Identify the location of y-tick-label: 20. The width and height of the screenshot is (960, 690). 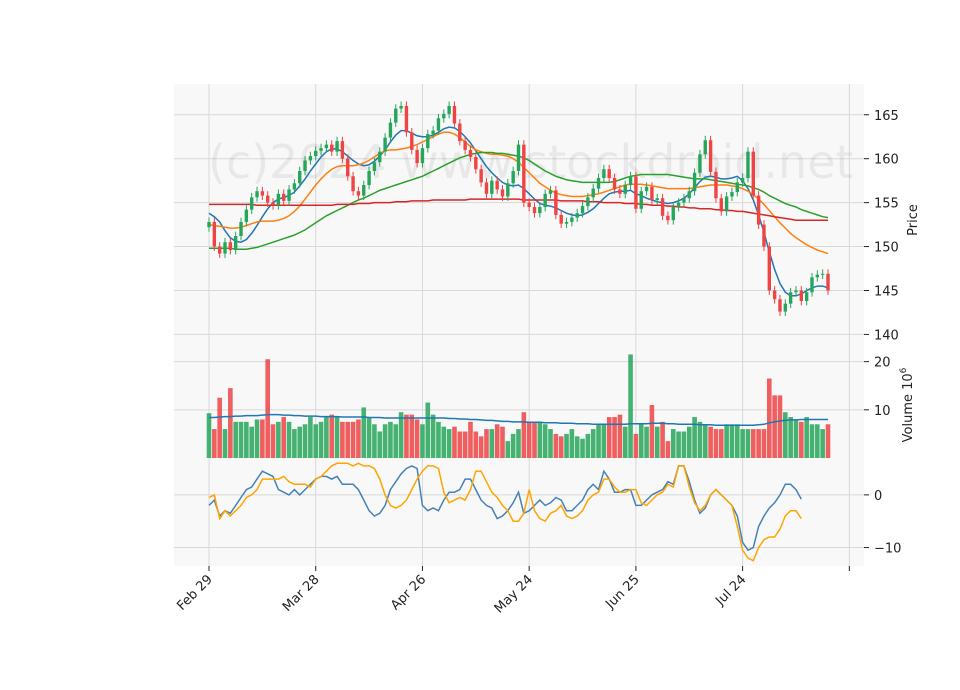
(882, 363).